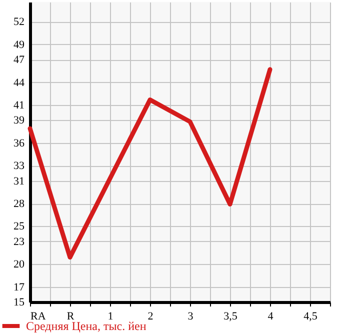  What do you see at coordinates (19, 226) in the screenshot?
I see `y-tick-label: 25` at bounding box center [19, 226].